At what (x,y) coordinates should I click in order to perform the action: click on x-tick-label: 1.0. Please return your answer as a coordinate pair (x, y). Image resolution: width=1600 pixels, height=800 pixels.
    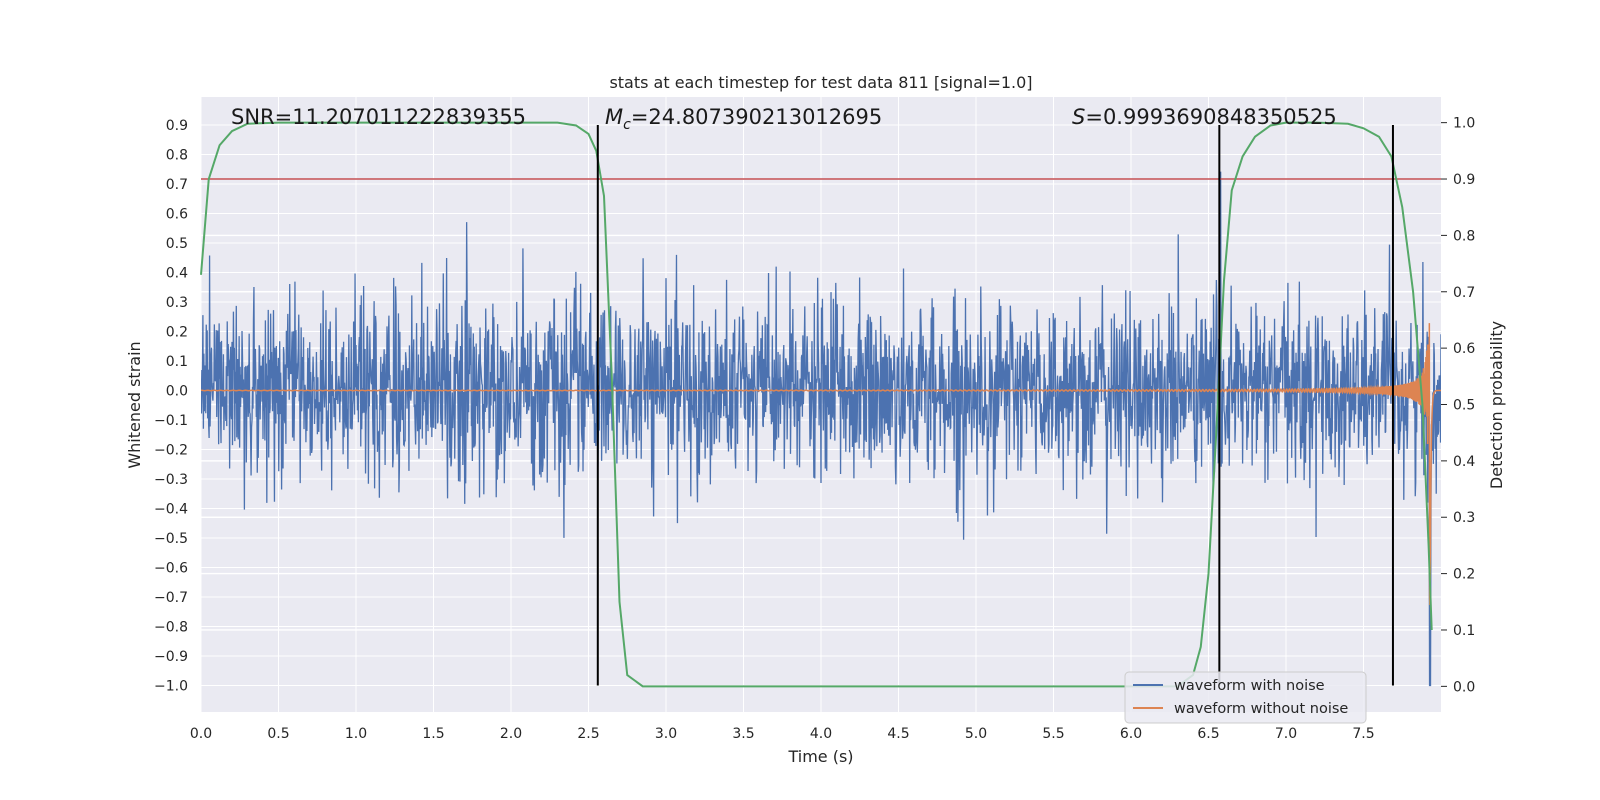
    Looking at the image, I should click on (356, 734).